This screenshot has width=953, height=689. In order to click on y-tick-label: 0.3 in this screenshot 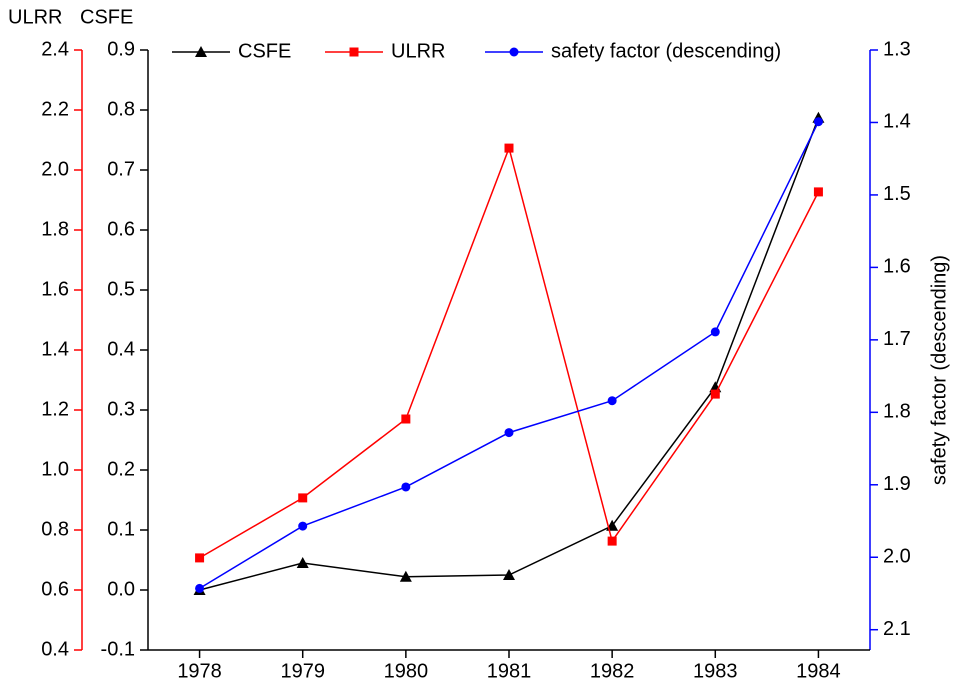, I will do `click(121, 409)`.